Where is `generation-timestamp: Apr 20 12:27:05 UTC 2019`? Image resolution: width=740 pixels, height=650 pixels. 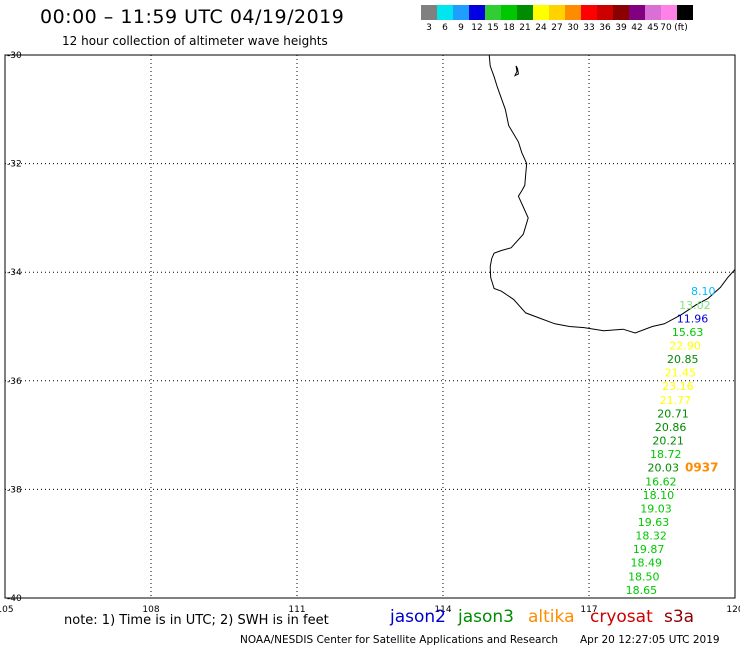
generation-timestamp: Apr 20 12:27:05 UTC 2019 is located at coordinates (650, 640).